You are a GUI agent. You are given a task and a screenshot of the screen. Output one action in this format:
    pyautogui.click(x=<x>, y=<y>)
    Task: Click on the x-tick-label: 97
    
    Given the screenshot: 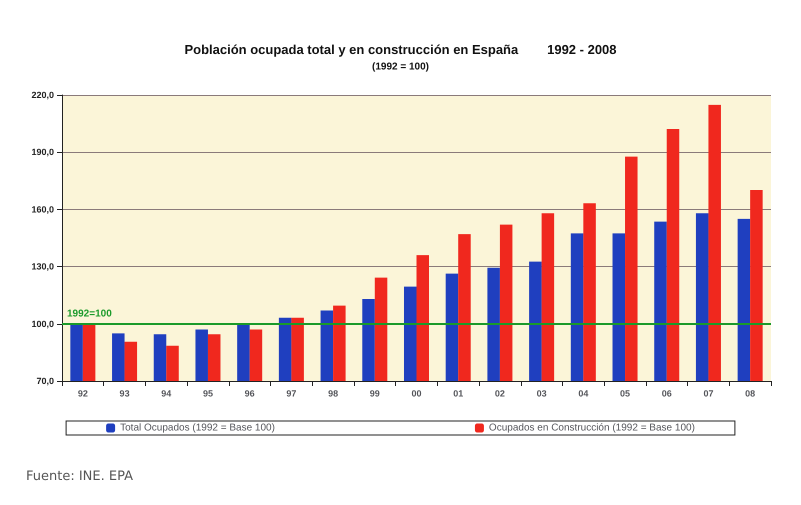 What is the action you would take?
    pyautogui.click(x=291, y=393)
    